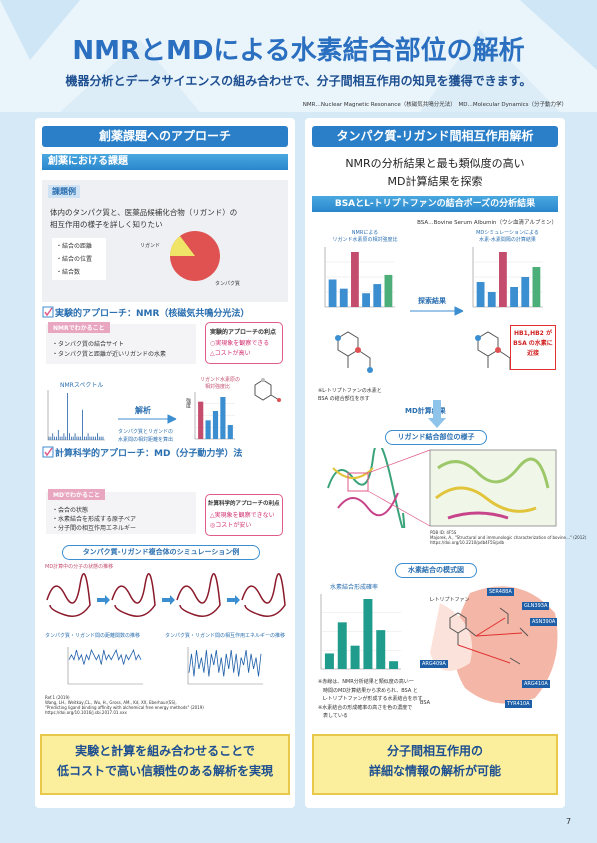 The width and height of the screenshot is (597, 843). Describe the element at coordinates (532, 353) in the screenshot. I see `t: 近接` at that location.